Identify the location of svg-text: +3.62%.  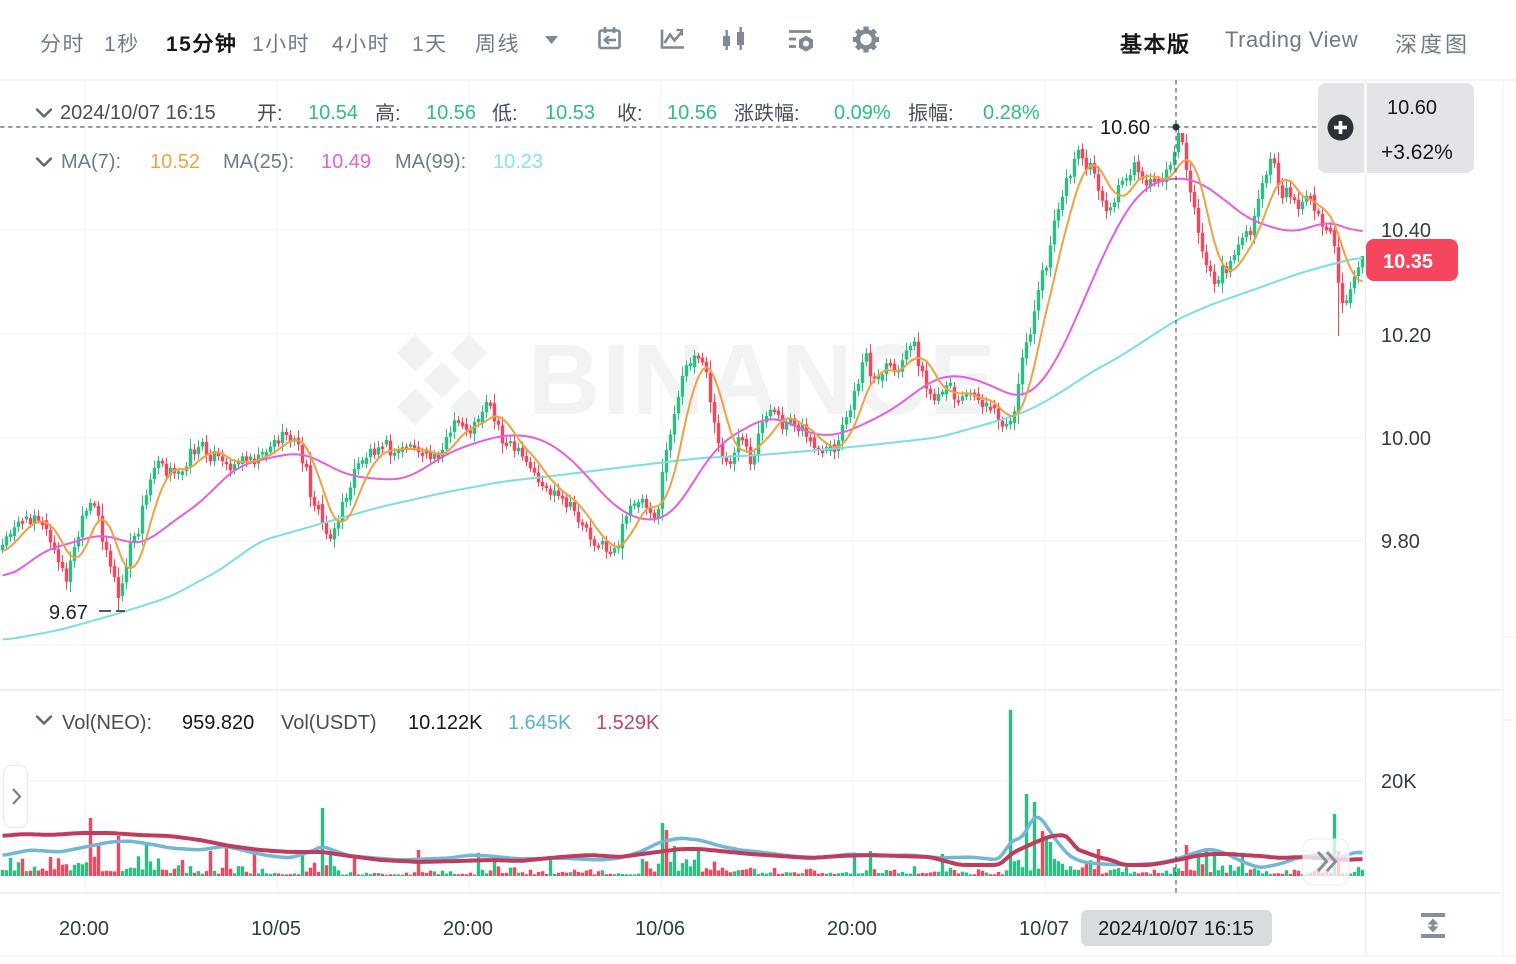
(1417, 152).